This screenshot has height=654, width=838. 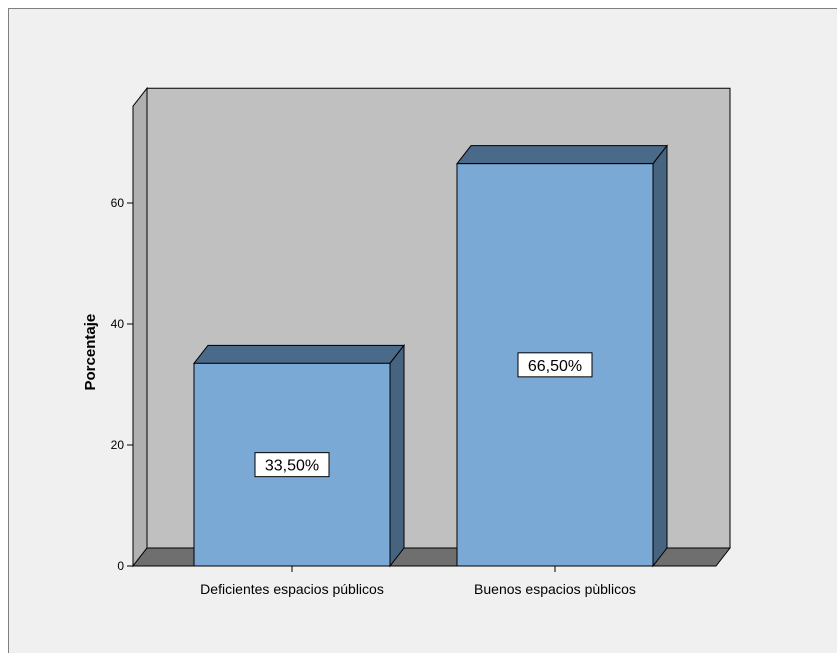 I want to click on y-axis-ticks: 0 20 40 60, so click(x=122, y=384).